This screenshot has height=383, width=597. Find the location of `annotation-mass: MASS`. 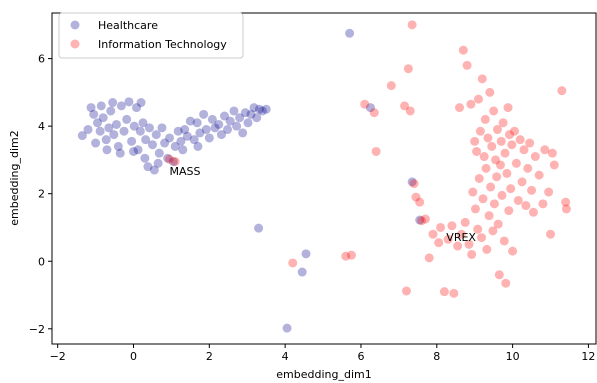

annotation-mass: MASS is located at coordinates (185, 171).